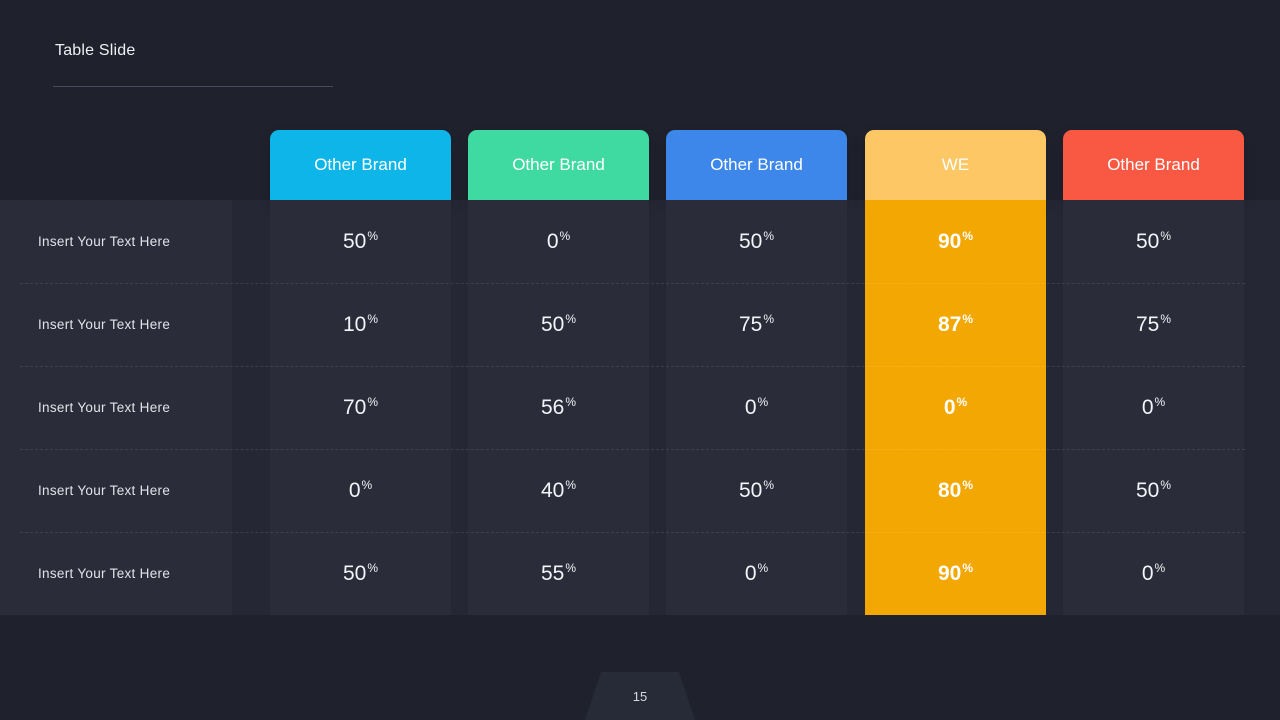 Image resolution: width=1280 pixels, height=720 pixels. I want to click on column-we: WE 90% 87% 0% 80% 90%, so click(955, 372).